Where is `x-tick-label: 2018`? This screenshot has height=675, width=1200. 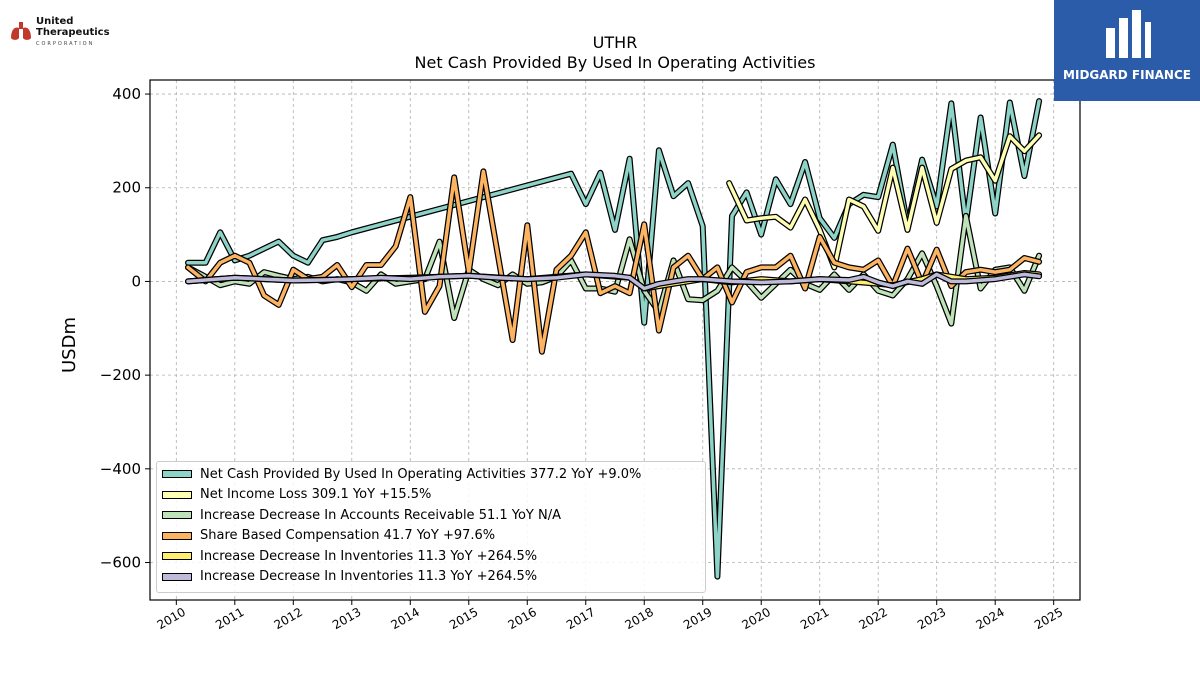
x-tick-label: 2018 is located at coordinates (639, 618).